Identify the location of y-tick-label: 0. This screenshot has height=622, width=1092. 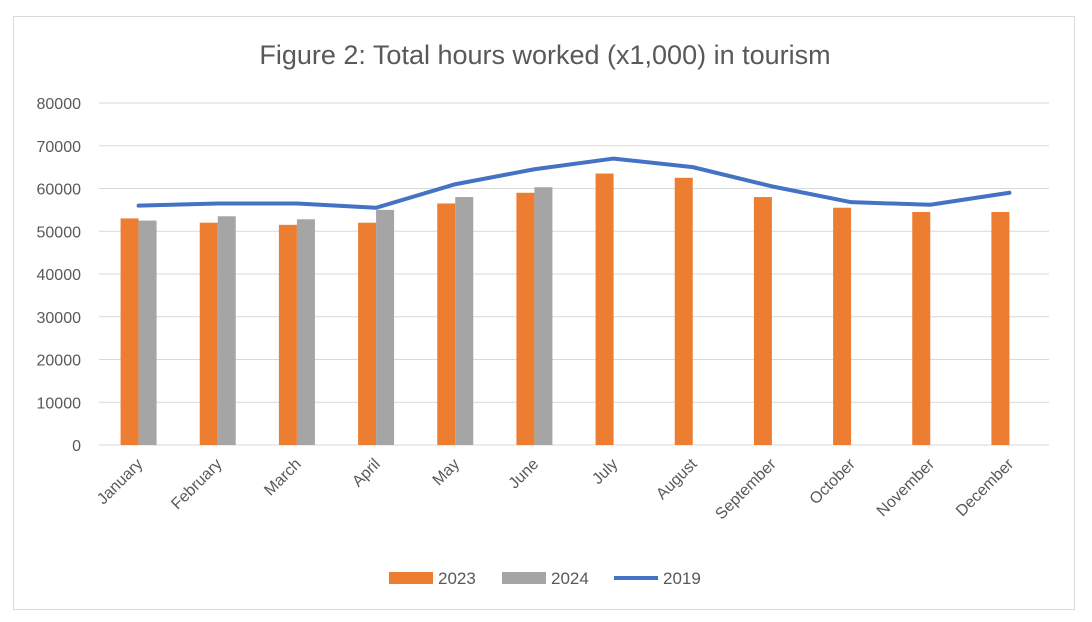
(76, 446).